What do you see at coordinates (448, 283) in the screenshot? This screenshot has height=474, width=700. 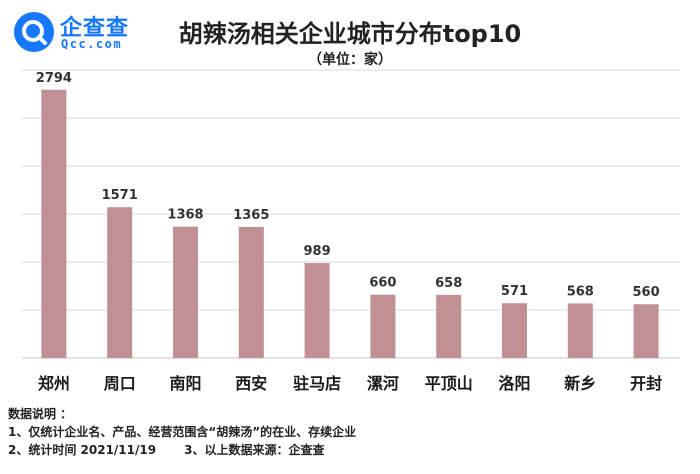 I see `value-label: 658` at bounding box center [448, 283].